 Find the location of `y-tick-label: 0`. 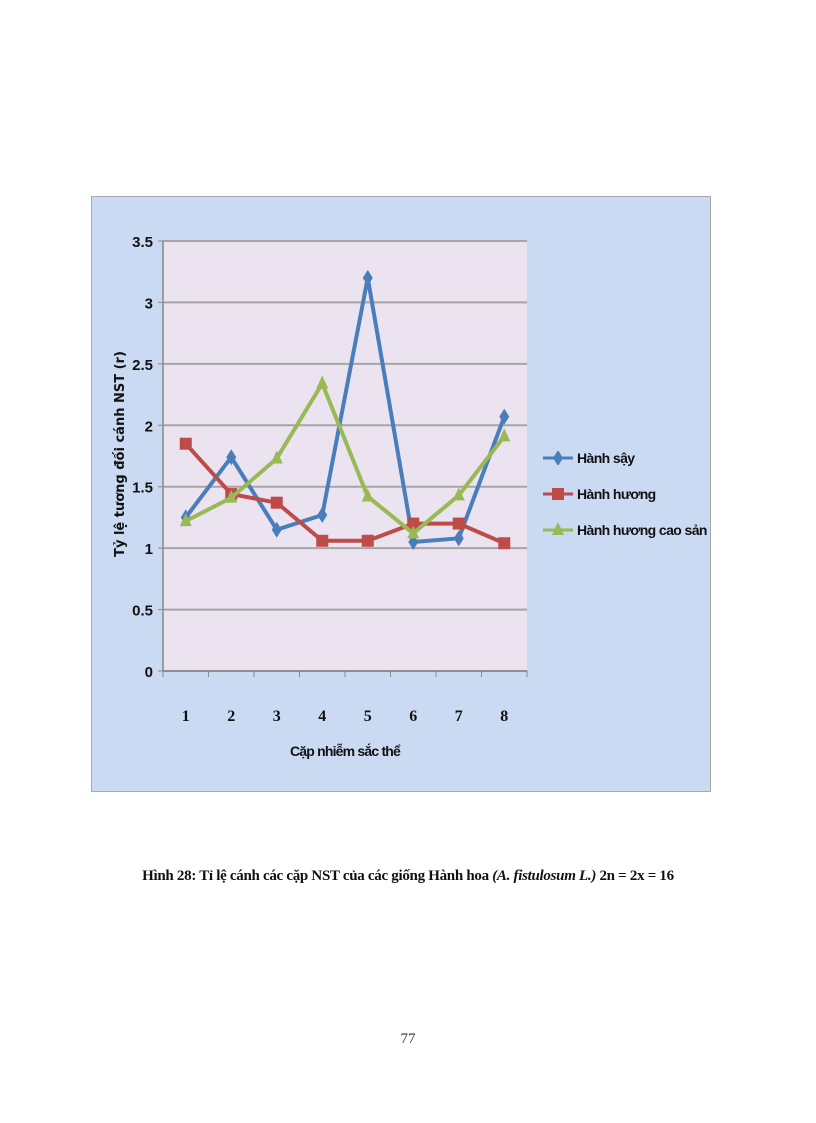

y-tick-label: 0 is located at coordinates (149, 672).